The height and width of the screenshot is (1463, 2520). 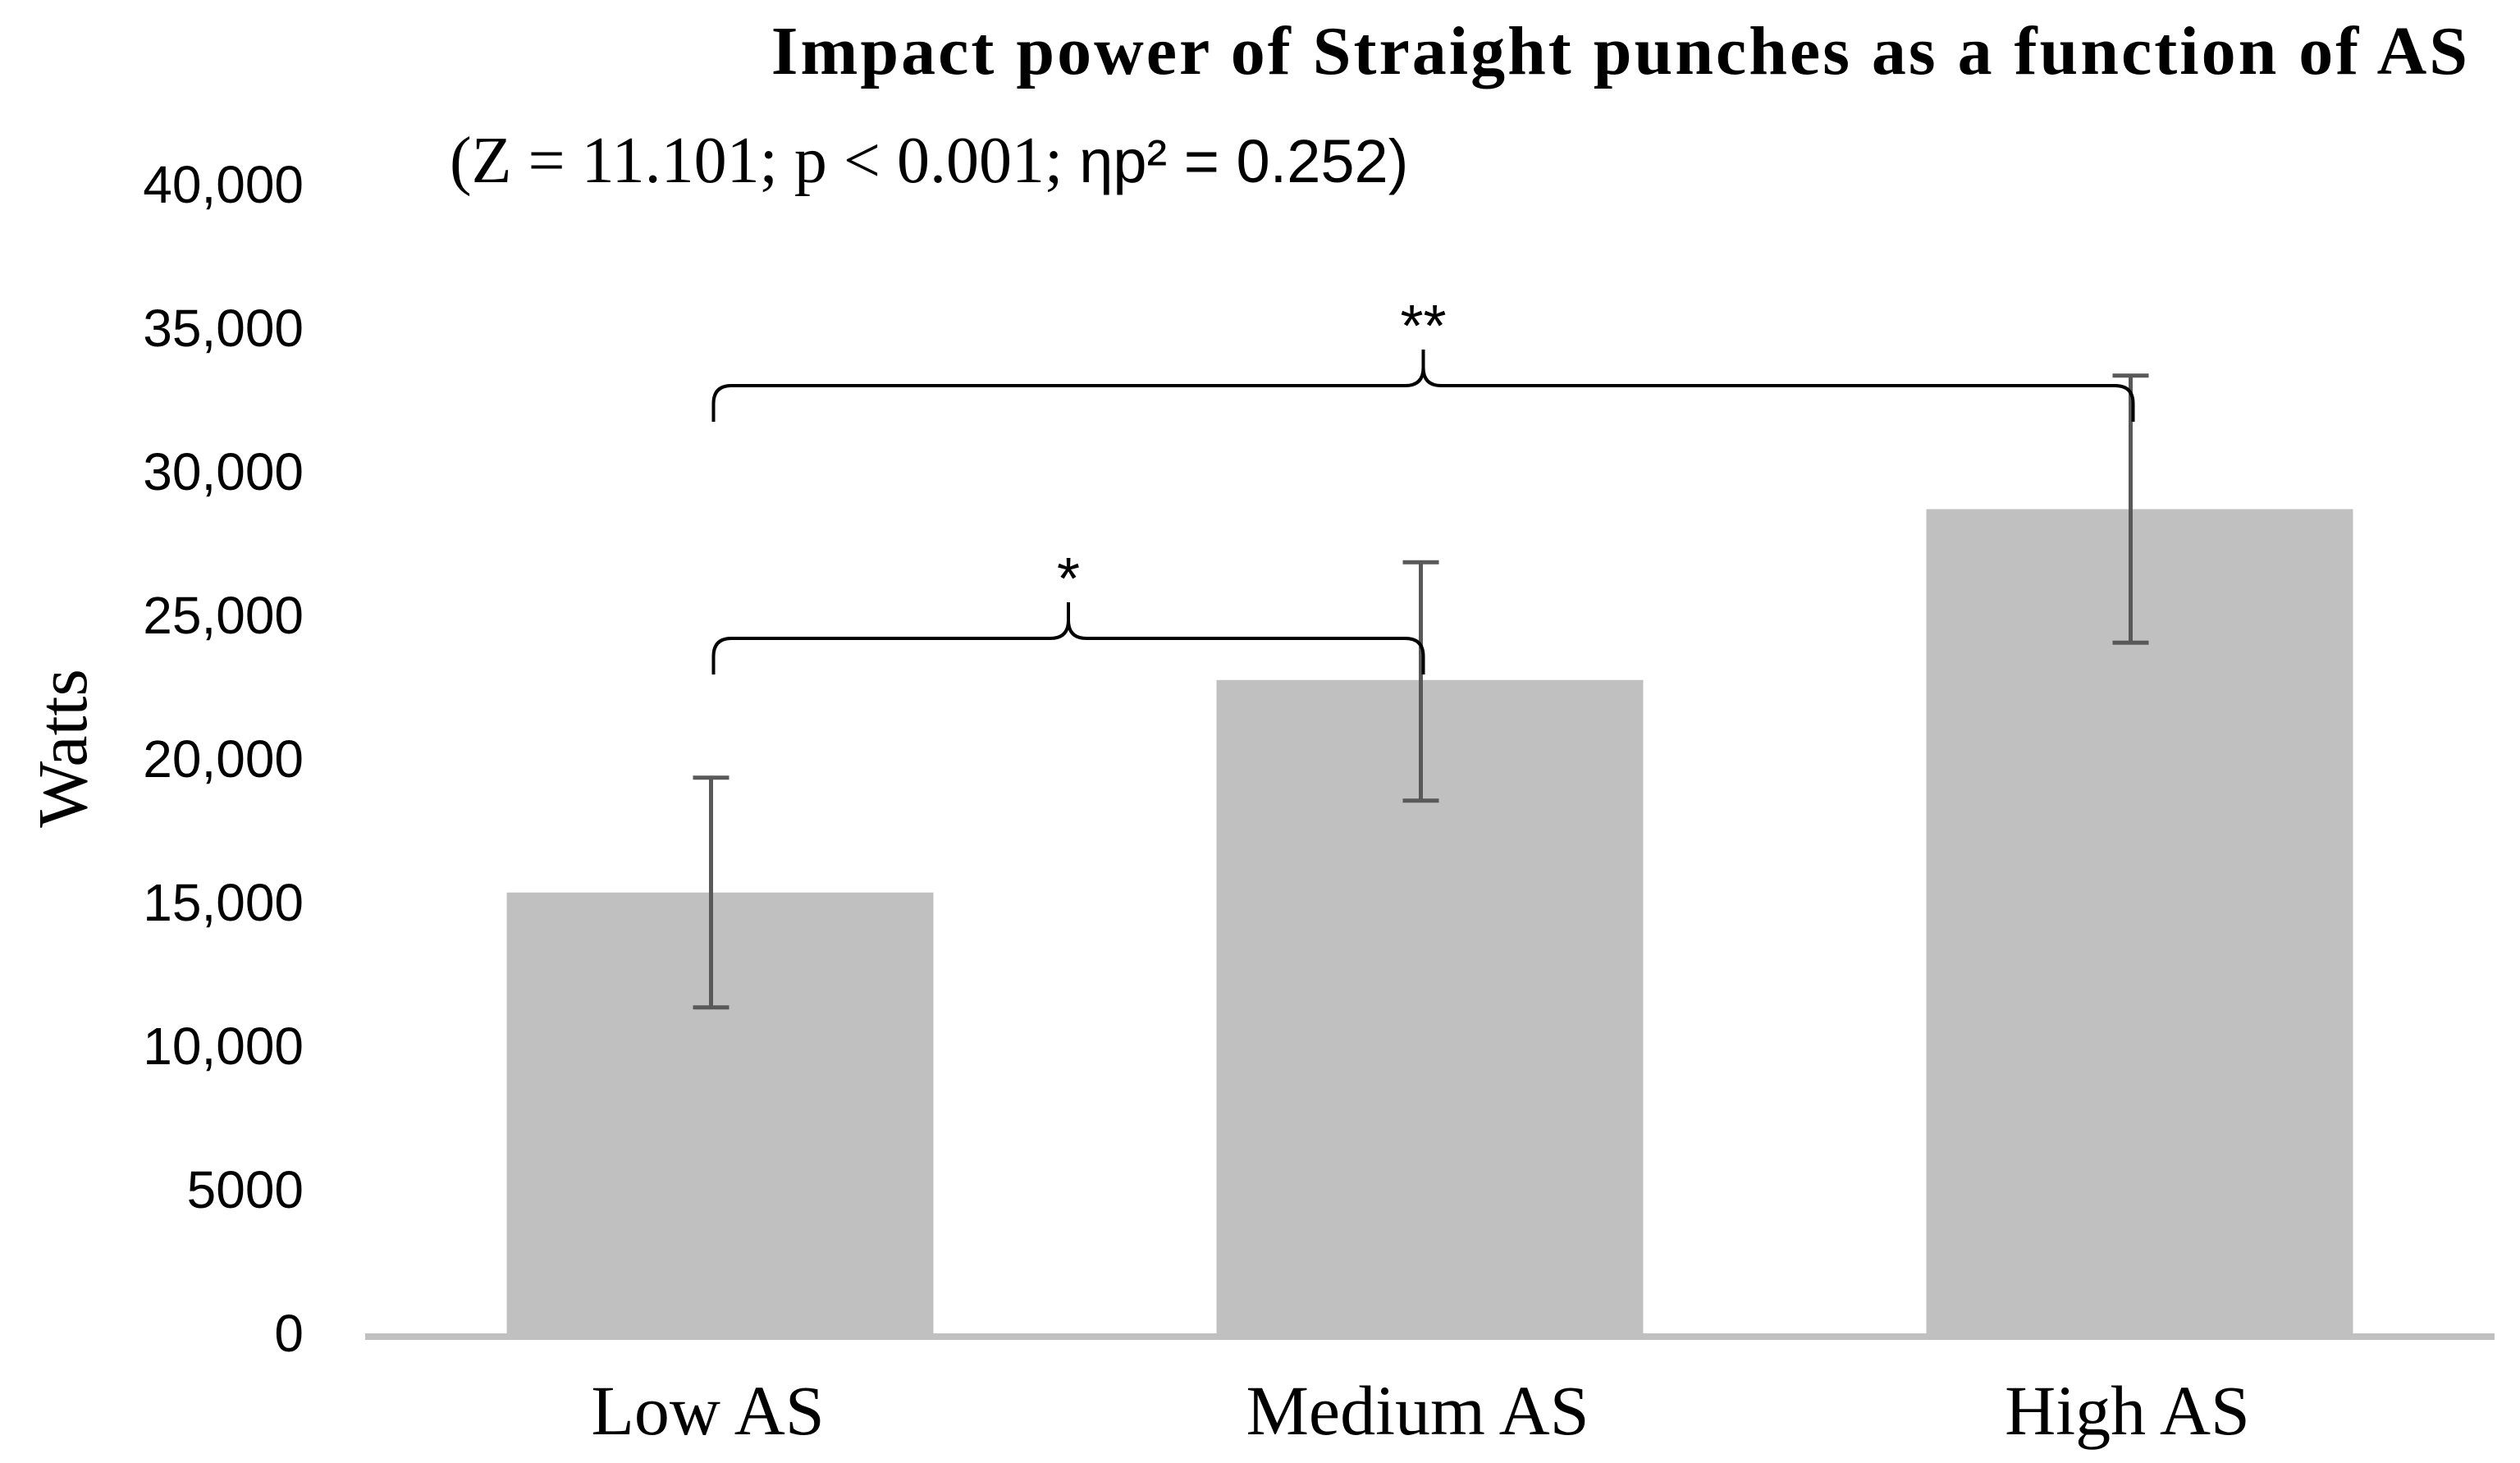 What do you see at coordinates (223, 328) in the screenshot?
I see `y-tick-label: 35,000` at bounding box center [223, 328].